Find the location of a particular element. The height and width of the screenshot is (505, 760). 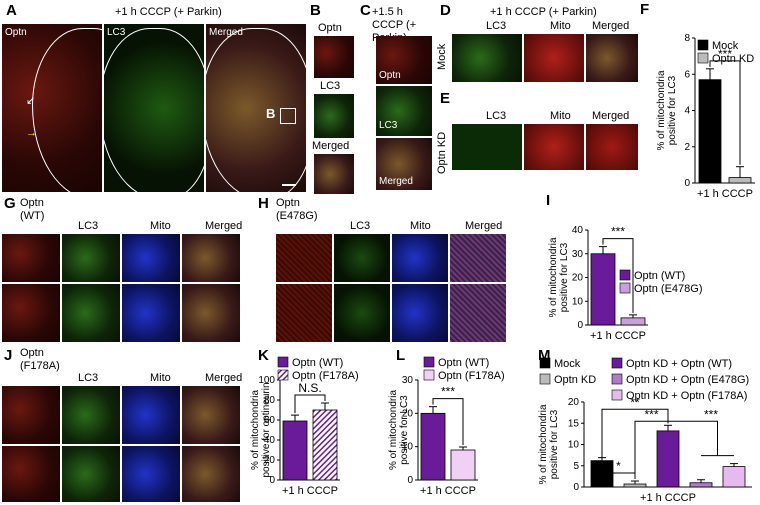

legend-label: Mock is located at coordinates (567, 364).